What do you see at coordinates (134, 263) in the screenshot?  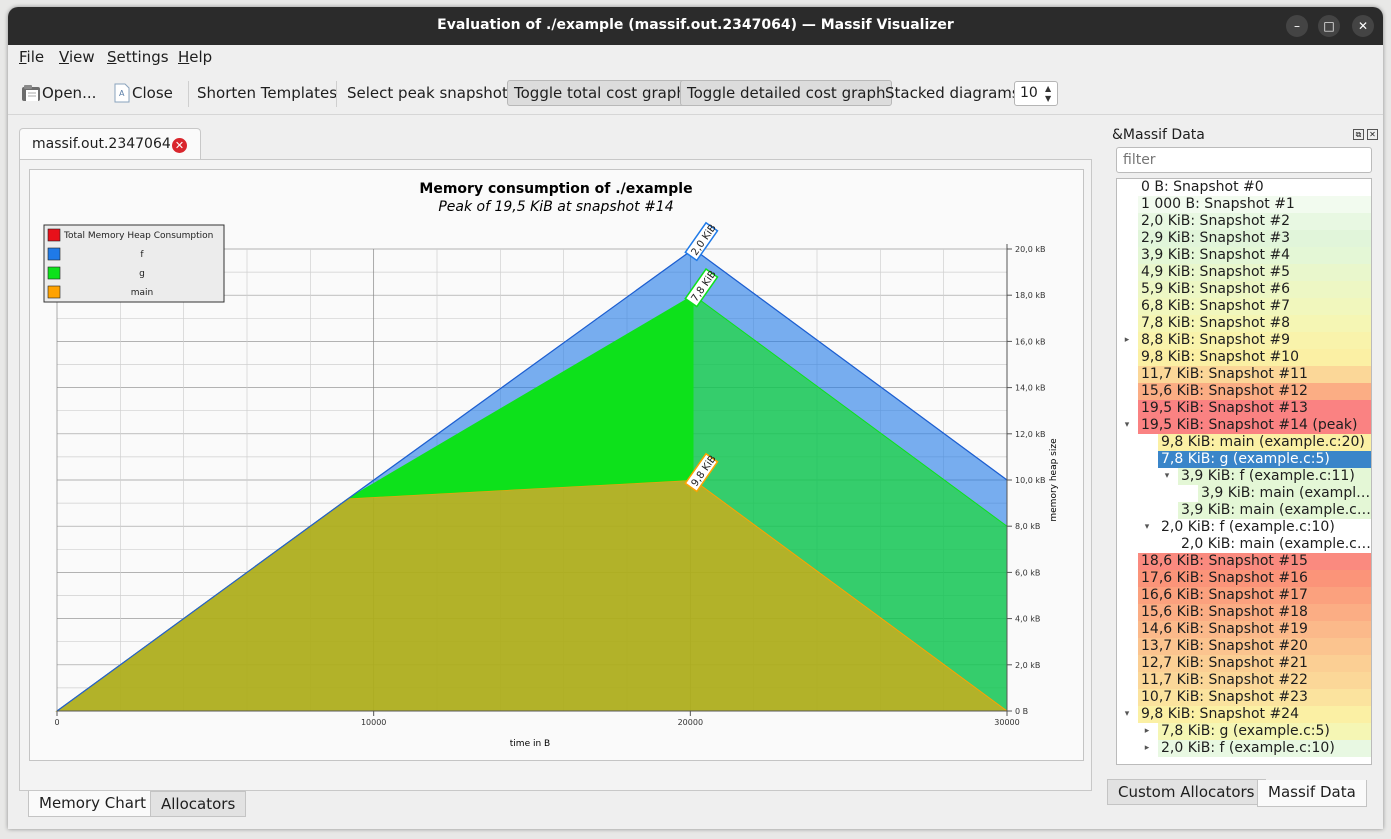 I see `legend-box` at bounding box center [134, 263].